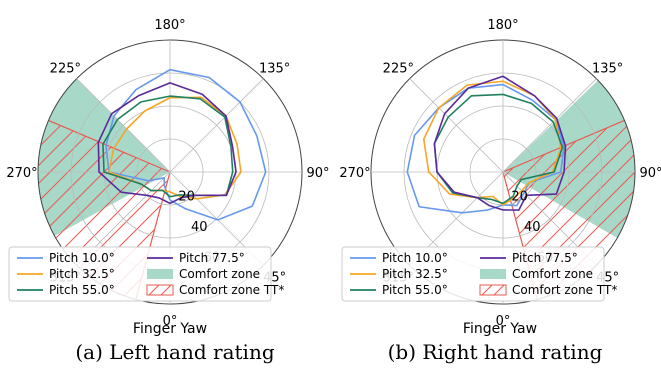 The image size is (661, 373). I want to click on x-axis-label-left: Finger Yaw, so click(170, 329).